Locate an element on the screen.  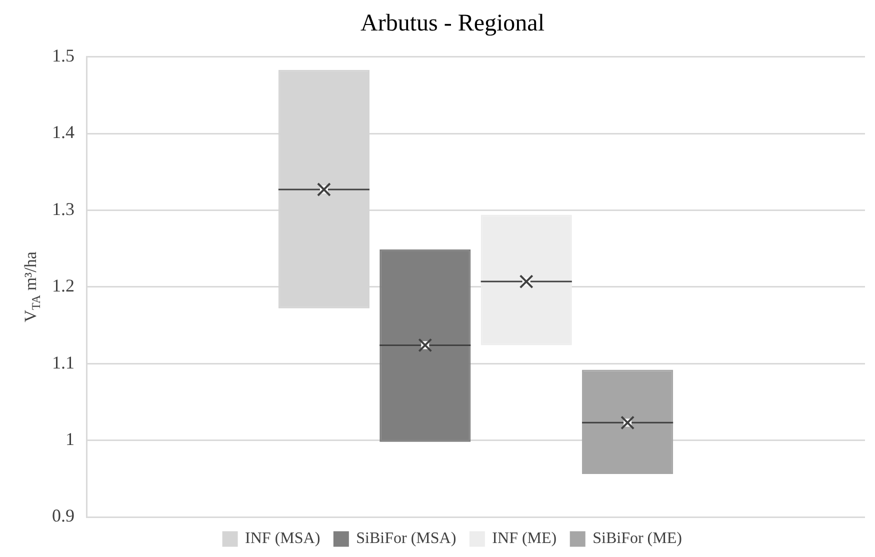
y-tick-label: 1.3 is located at coordinates (63, 208).